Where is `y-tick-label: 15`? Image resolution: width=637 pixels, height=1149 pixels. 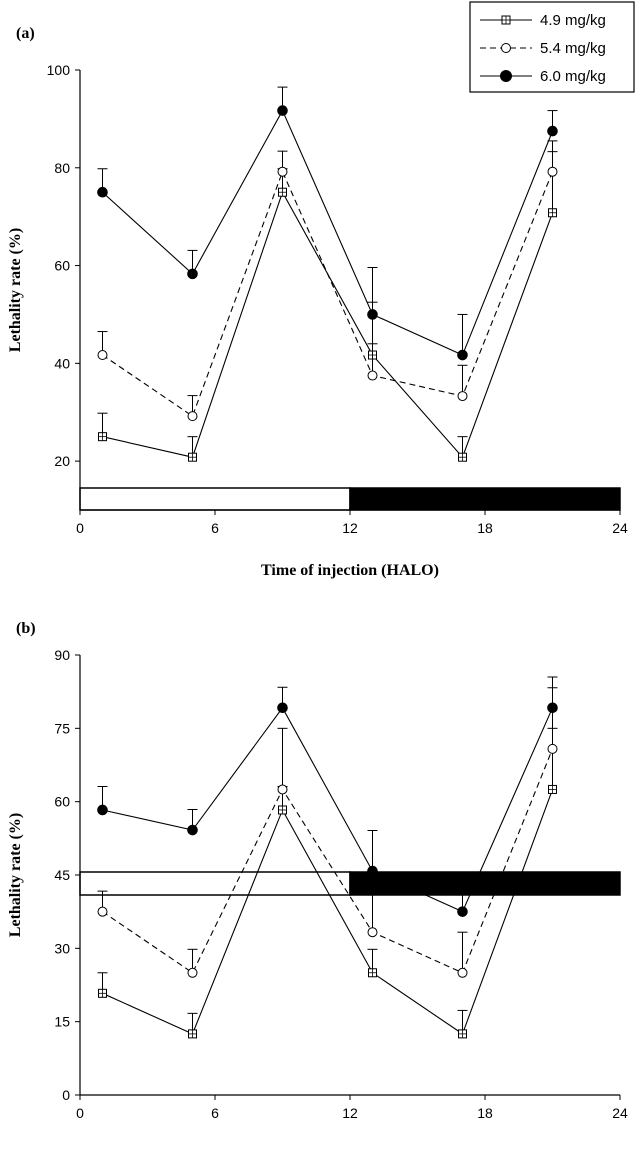
y-tick-label: 15 is located at coordinates (62, 1022).